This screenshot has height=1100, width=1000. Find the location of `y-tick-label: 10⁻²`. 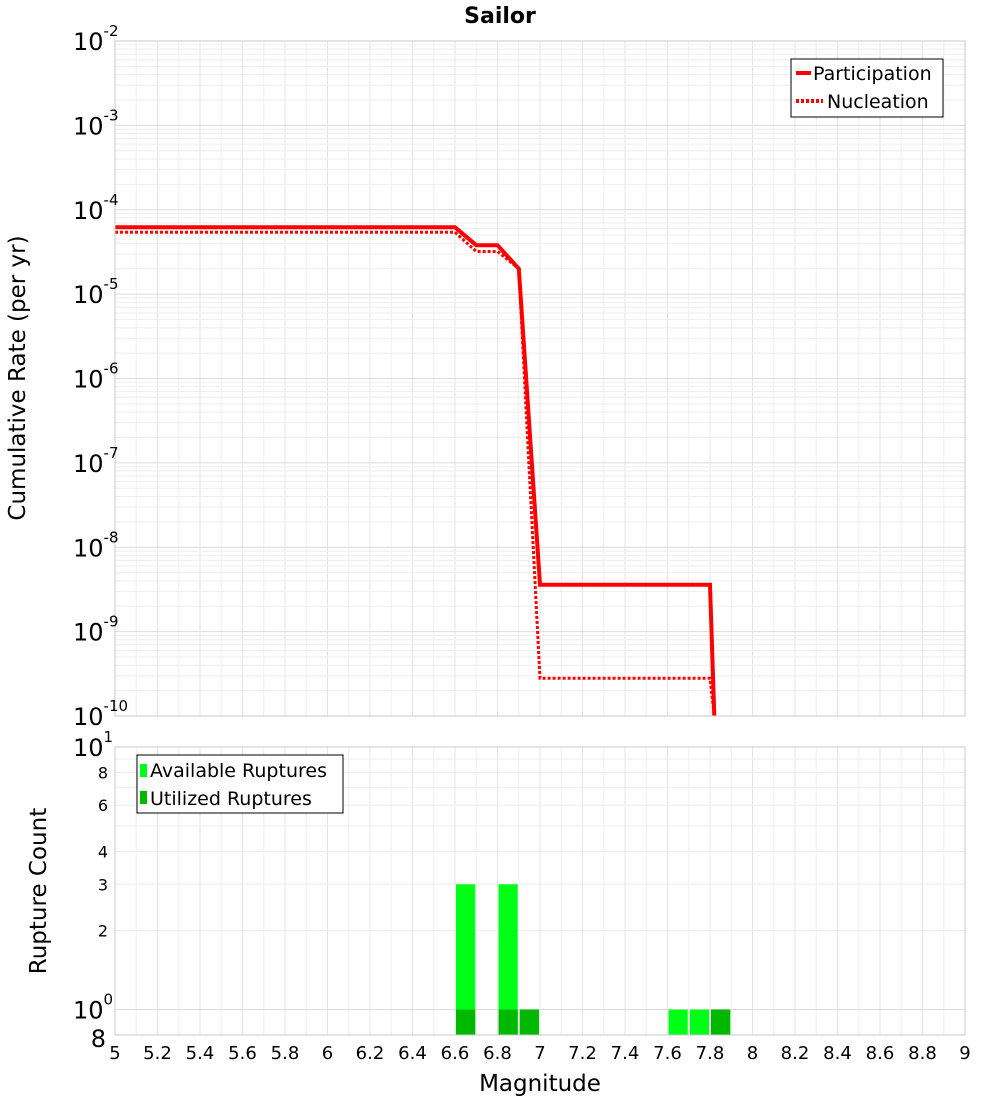

y-tick-label: 10⁻² is located at coordinates (96, 39).